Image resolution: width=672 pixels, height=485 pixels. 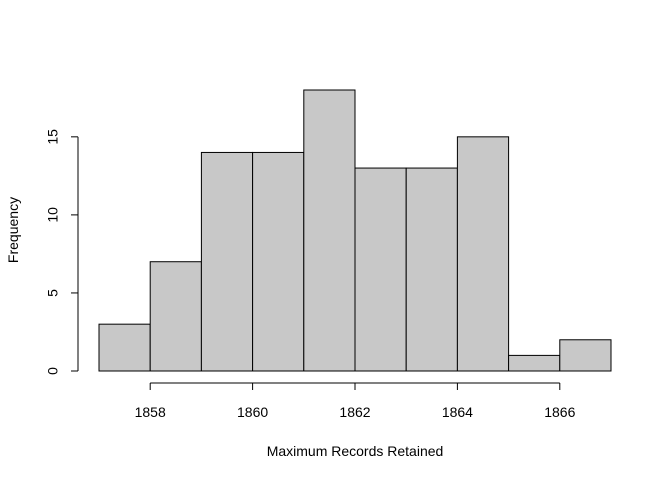 What do you see at coordinates (62, 252) in the screenshot?
I see `y-axis: 0 5 10 15` at bounding box center [62, 252].